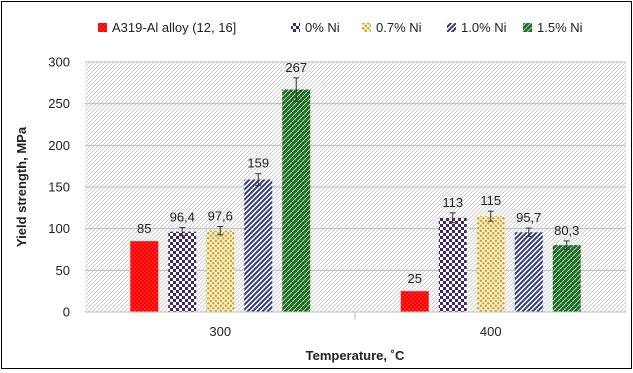 This screenshot has height=373, width=633. What do you see at coordinates (220, 216) in the screenshot?
I see `data-label: 97,6` at bounding box center [220, 216].